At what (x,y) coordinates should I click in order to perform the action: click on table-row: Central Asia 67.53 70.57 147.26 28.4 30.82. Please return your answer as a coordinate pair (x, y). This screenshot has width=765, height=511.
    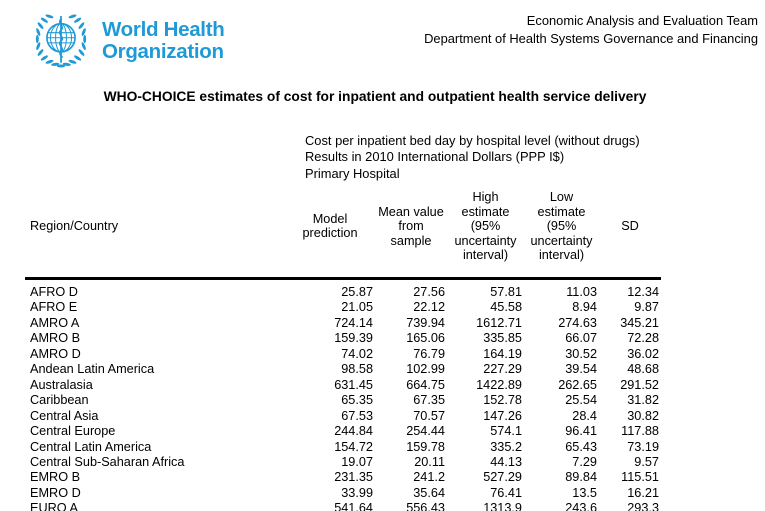
    Looking at the image, I should click on (343, 416).